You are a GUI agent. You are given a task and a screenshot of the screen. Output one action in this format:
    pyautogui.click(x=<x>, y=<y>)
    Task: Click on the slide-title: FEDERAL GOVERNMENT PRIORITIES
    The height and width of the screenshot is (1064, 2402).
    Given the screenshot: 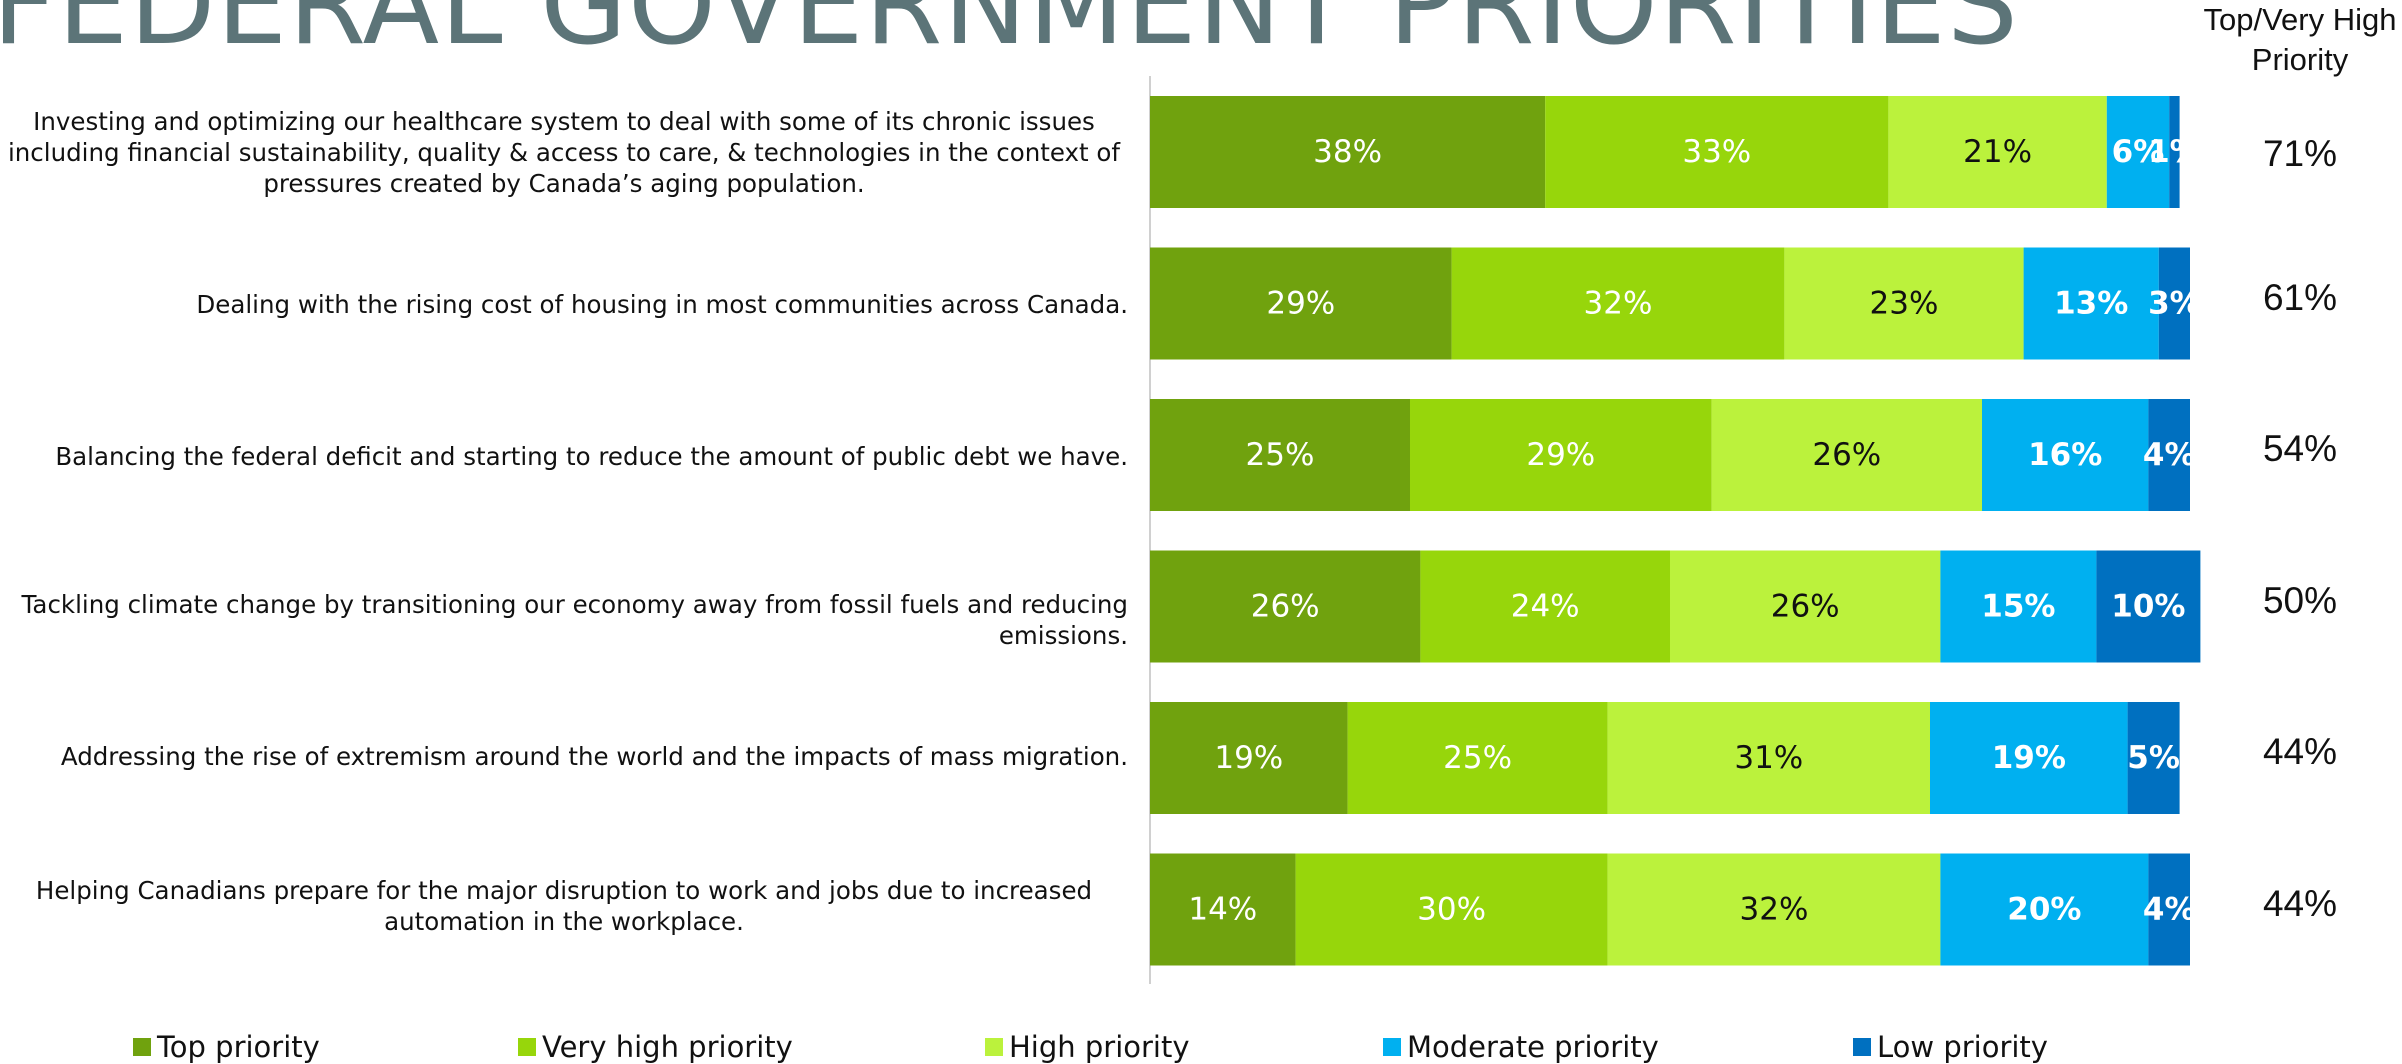 What is the action you would take?
    pyautogui.click(x=1009, y=35)
    